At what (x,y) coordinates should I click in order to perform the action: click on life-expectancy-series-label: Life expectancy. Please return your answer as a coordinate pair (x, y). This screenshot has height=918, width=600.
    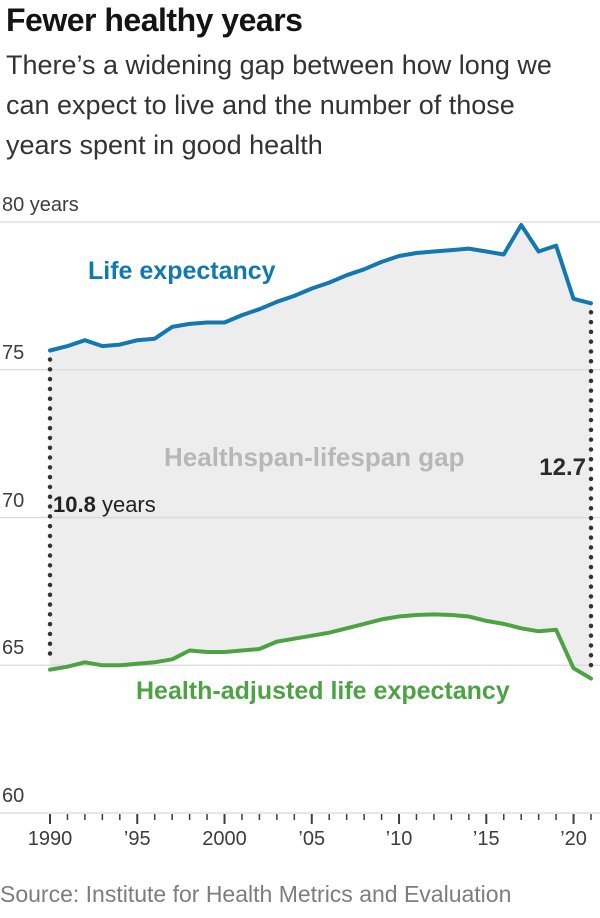
    Looking at the image, I should click on (182, 271).